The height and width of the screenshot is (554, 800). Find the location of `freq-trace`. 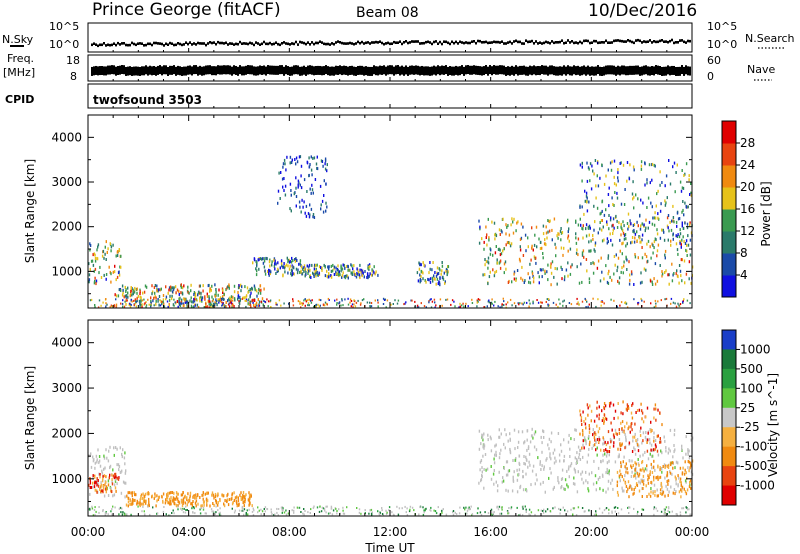

freq-trace is located at coordinates (391, 70).